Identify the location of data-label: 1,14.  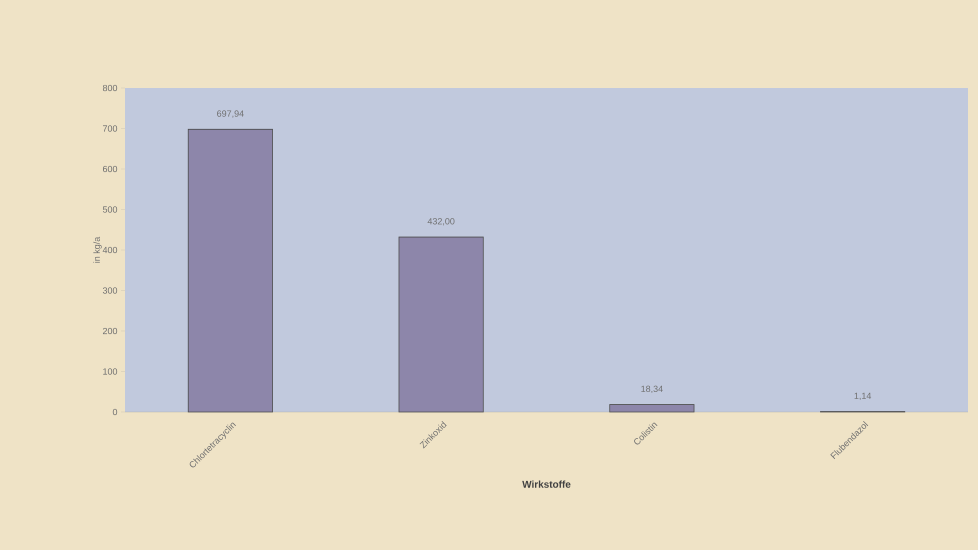
(863, 396).